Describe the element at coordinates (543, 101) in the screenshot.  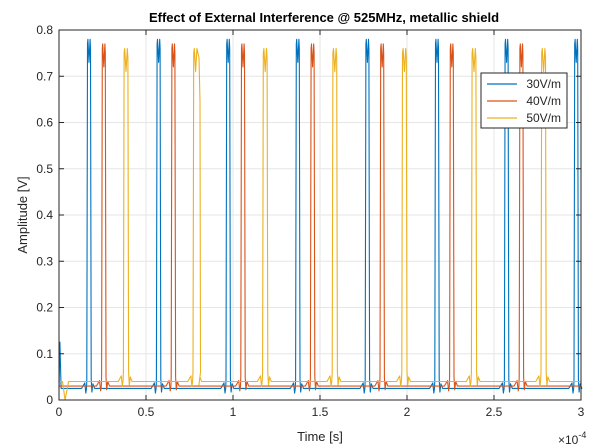
I see `legend-entry: 40V/m` at that location.